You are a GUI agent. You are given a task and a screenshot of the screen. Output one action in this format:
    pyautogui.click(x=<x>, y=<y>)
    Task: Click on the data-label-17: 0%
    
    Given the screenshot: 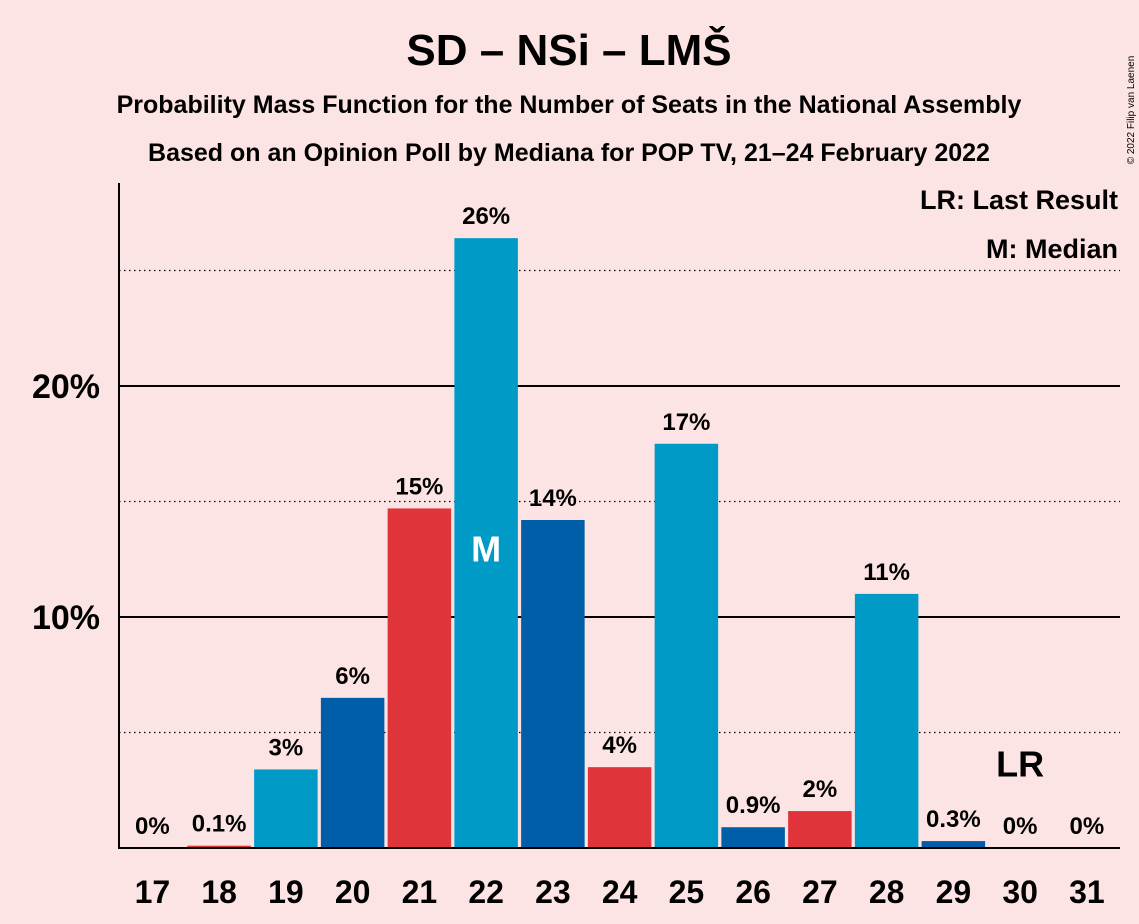 What is the action you would take?
    pyautogui.click(x=152, y=826)
    